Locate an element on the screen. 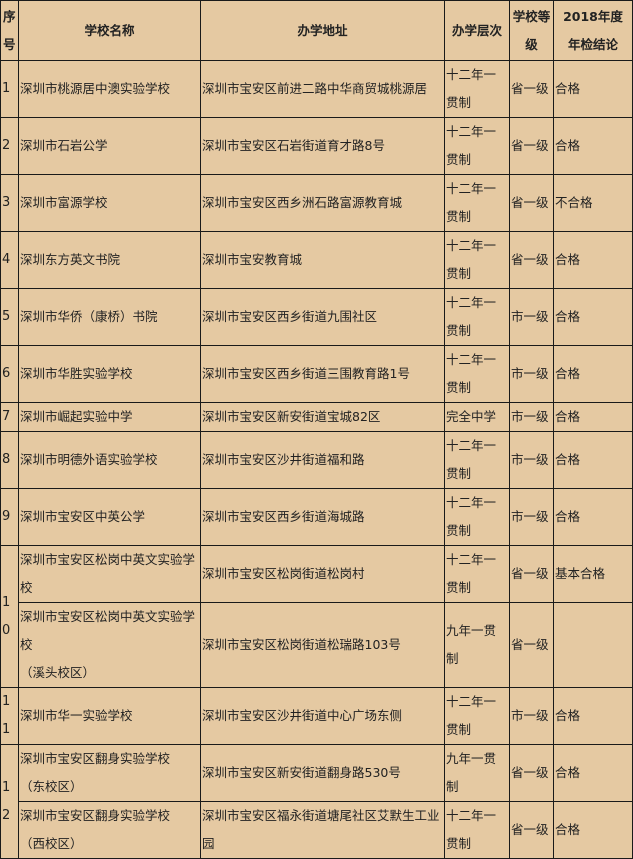 The width and height of the screenshot is (633, 859). school-level: 完全中学 is located at coordinates (477, 417).